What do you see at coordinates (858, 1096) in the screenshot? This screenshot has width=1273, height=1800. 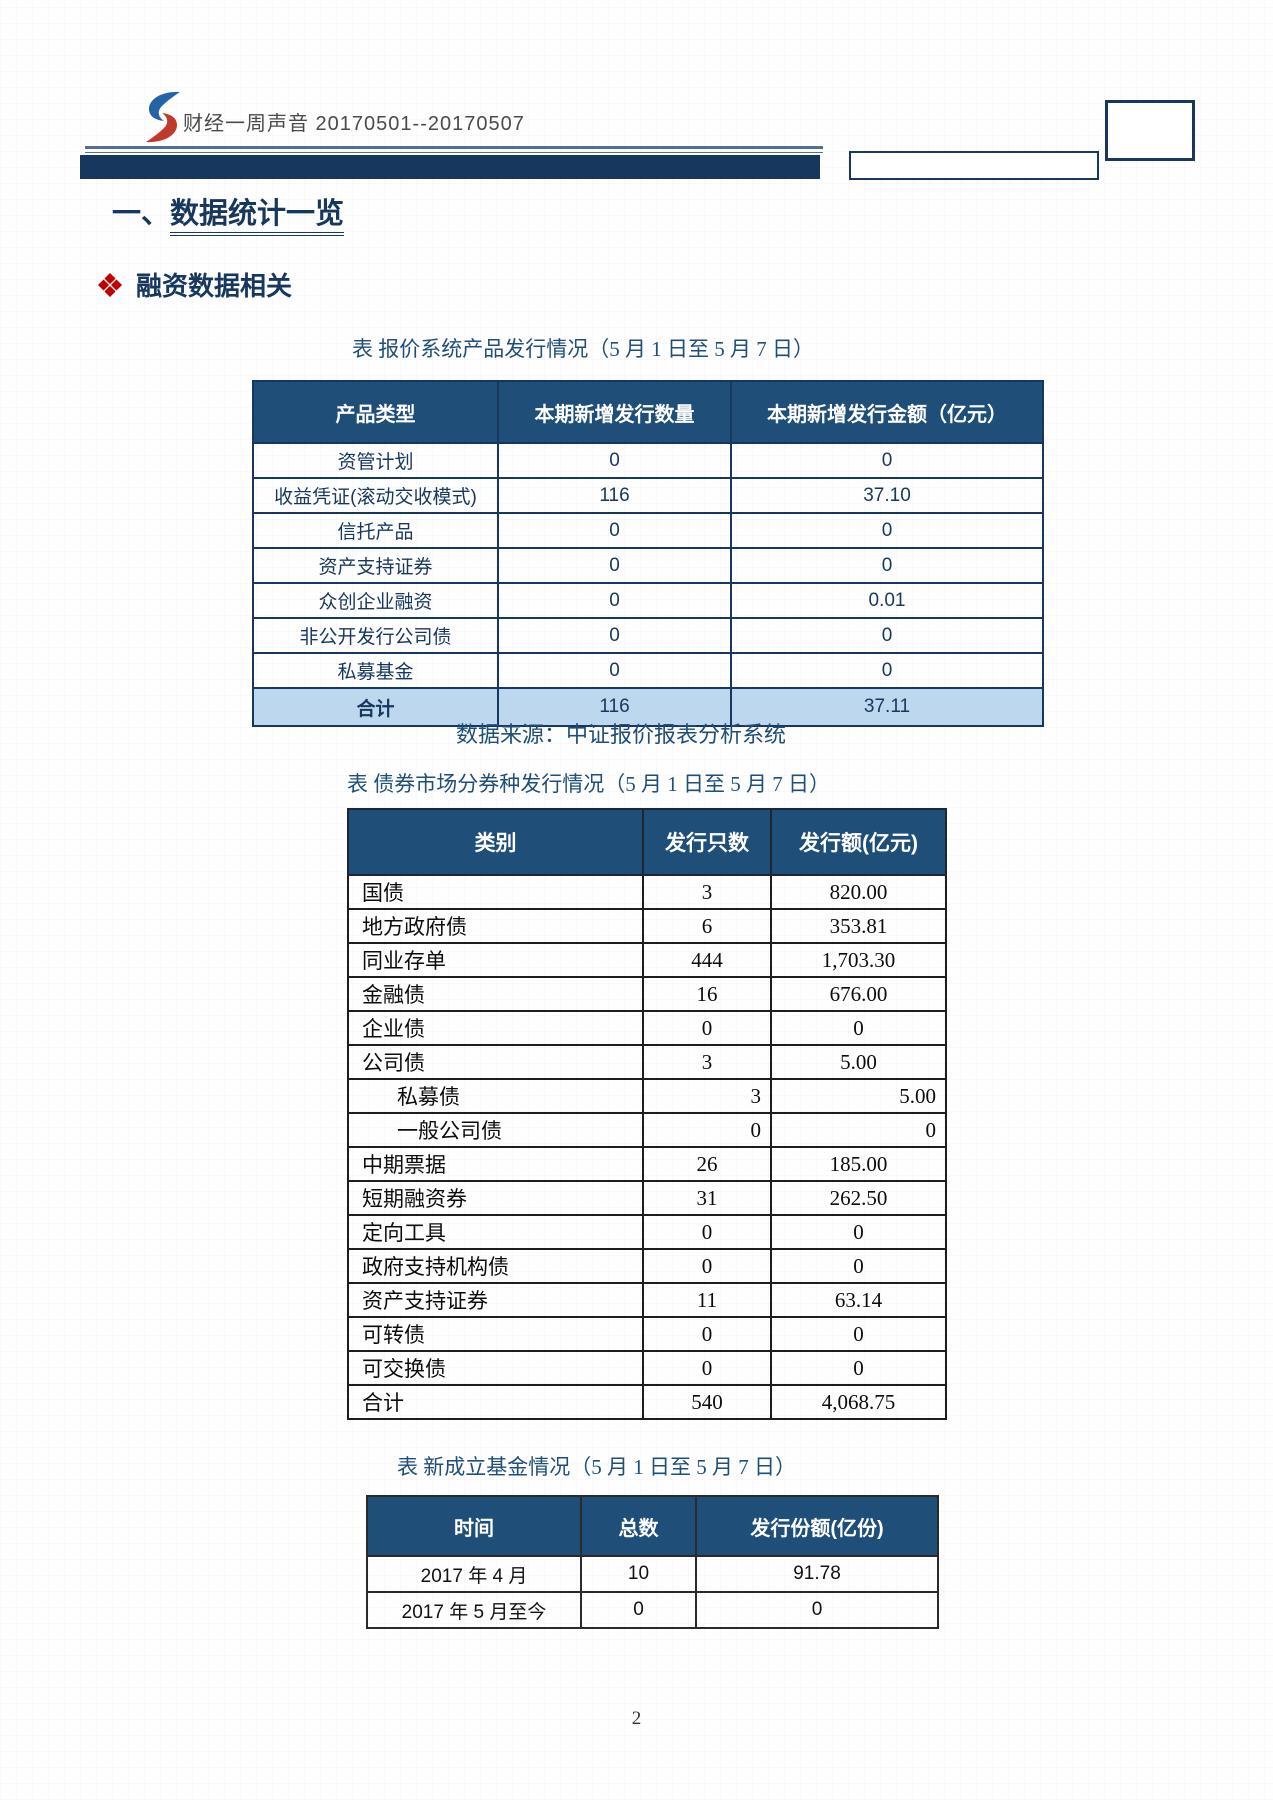 I see `cell-amount: 5.00` at bounding box center [858, 1096].